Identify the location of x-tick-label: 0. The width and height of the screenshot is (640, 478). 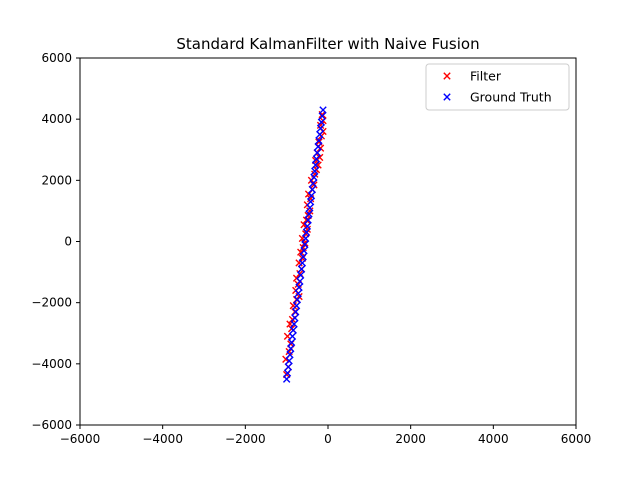
(328, 439).